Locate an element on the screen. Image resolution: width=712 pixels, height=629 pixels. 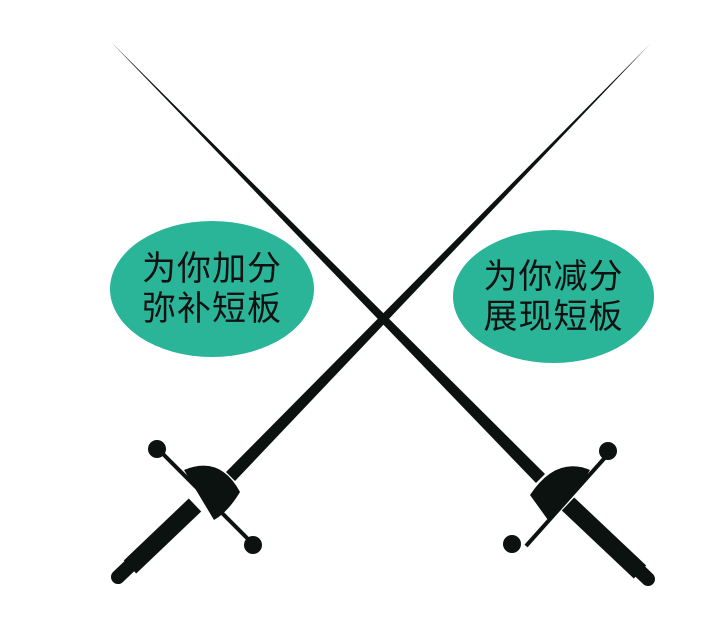
penalty-line-1: 为你减分 is located at coordinates (553, 276).